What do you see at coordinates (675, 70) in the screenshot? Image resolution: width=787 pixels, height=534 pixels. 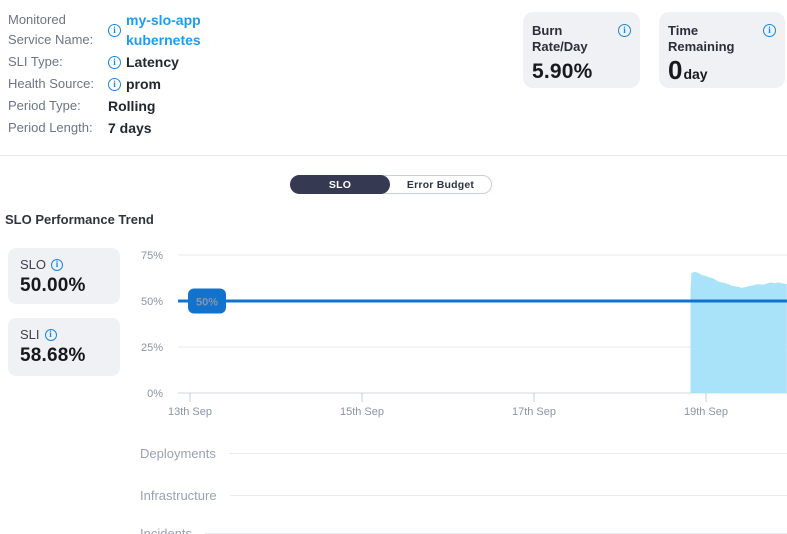 I see `time-remaining-value: 0` at bounding box center [675, 70].